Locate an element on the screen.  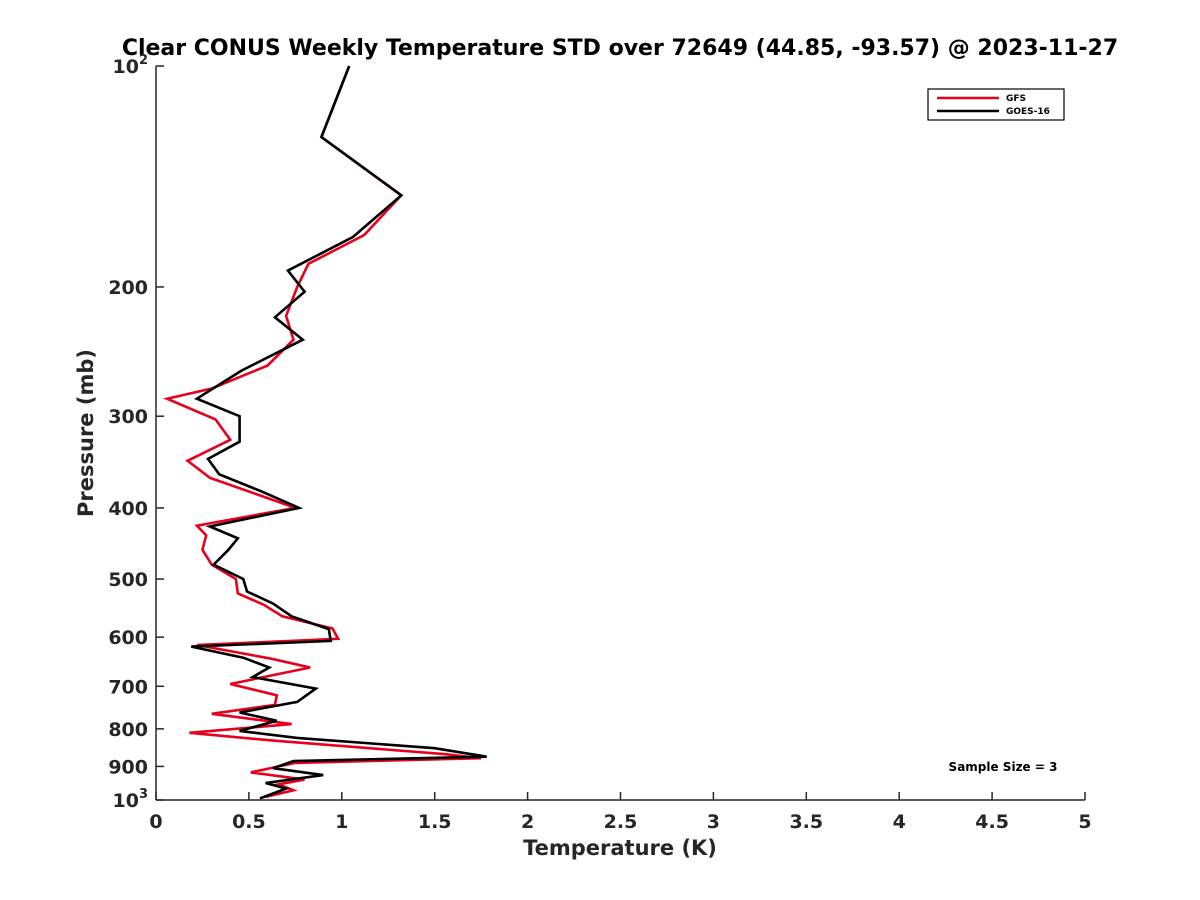
y-axis-label: Pressure (mb) is located at coordinates (86, 433).